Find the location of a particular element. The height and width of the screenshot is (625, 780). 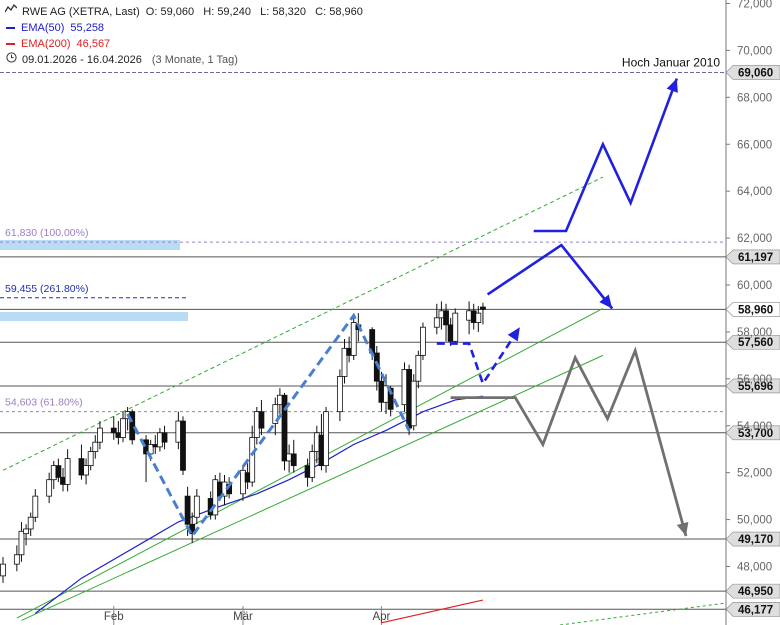

legend-ema200-row: EMA(200) 46,567 is located at coordinates (183, 44).